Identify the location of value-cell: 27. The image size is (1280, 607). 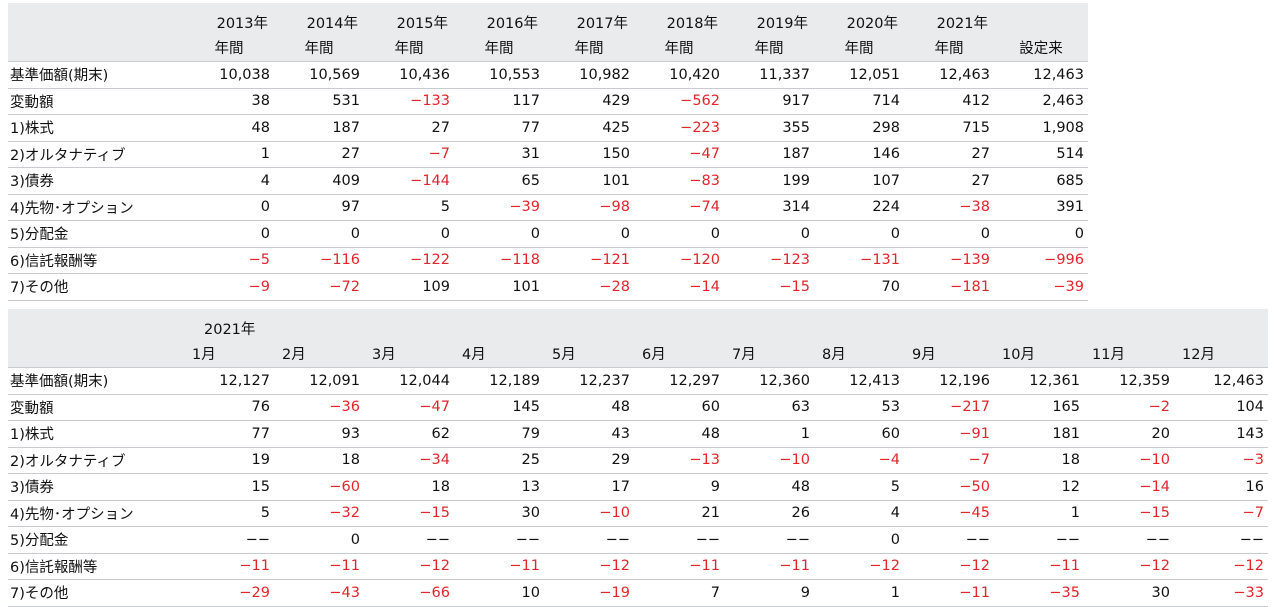
(949, 154).